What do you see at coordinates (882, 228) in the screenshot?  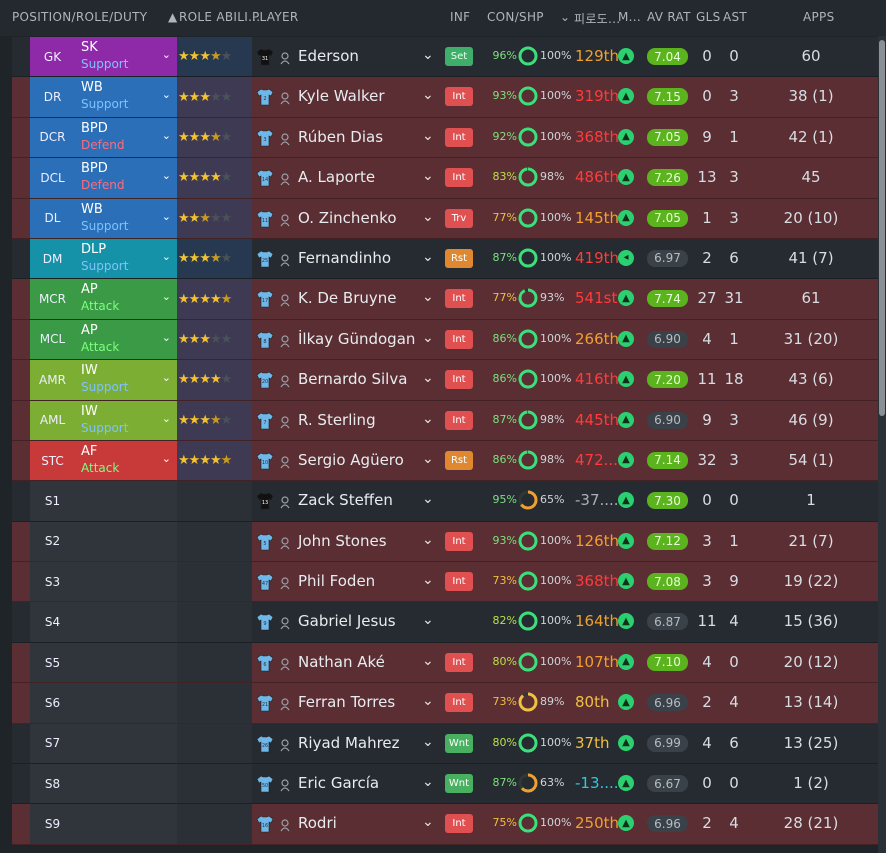 I see `scrollbar-thumb` at bounding box center [882, 228].